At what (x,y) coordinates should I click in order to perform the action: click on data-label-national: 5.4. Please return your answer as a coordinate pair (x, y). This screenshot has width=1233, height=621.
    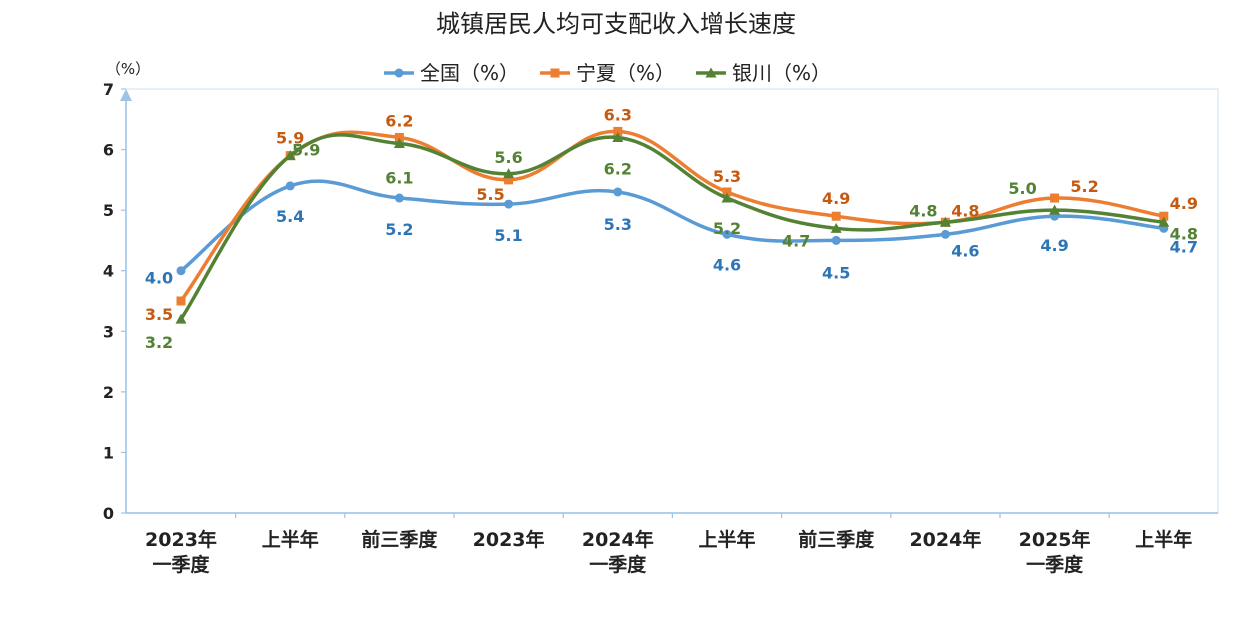
    Looking at the image, I should click on (290, 216).